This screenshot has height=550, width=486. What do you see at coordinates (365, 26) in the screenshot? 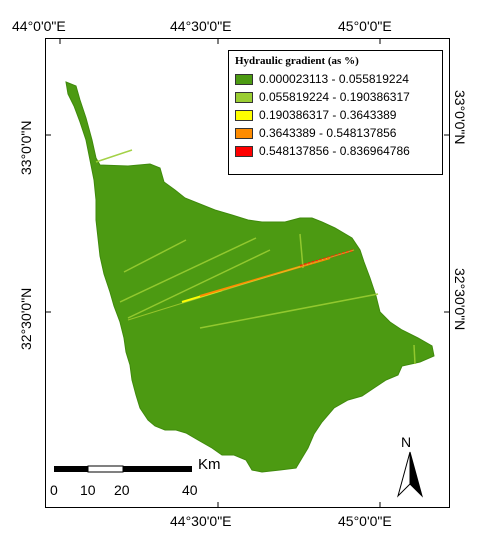
I see `coord-top-45-0: 45°0'0"E` at bounding box center [365, 26].